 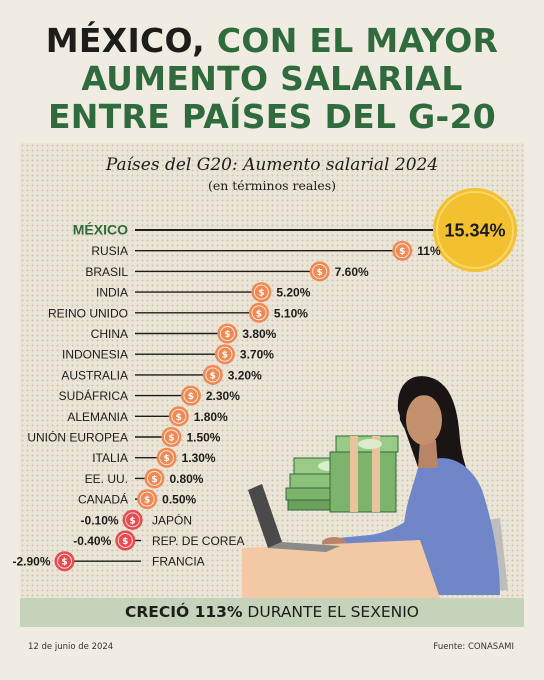 I want to click on value-label-japon: -0.10%, so click(x=100, y=520).